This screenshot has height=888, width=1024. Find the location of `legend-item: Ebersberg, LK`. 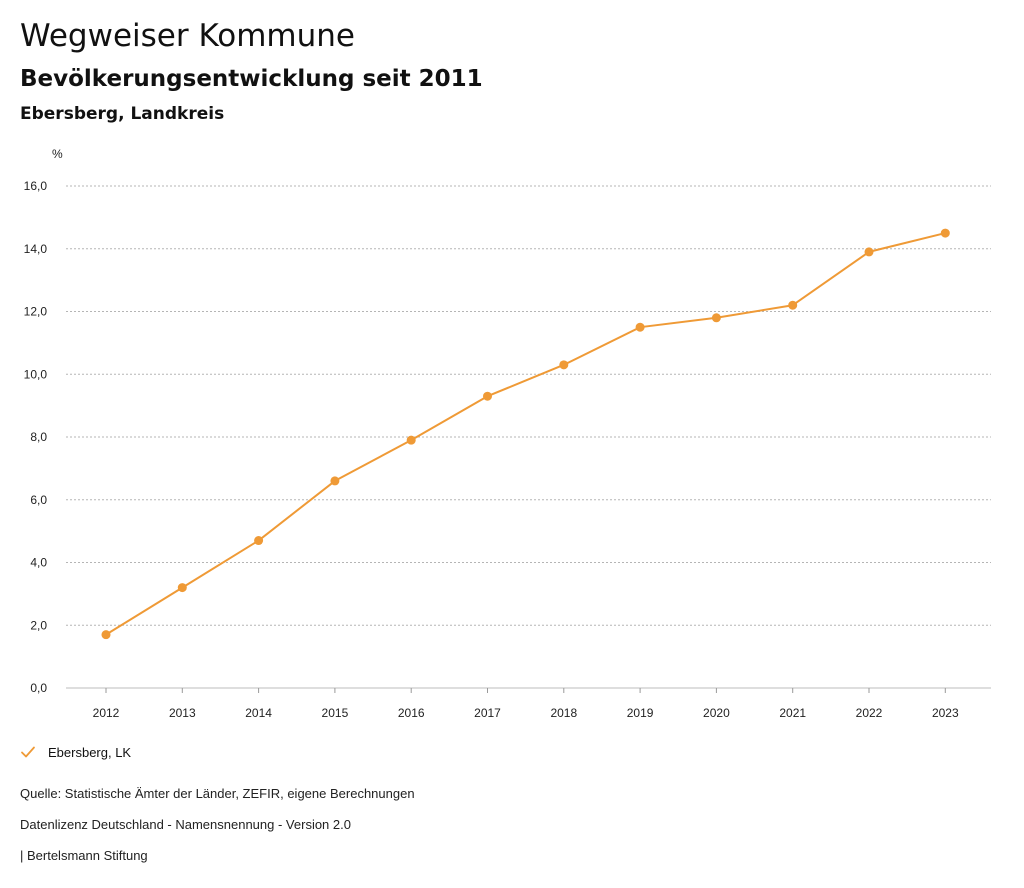

legend-item: Ebersberg, LK is located at coordinates (75, 752).